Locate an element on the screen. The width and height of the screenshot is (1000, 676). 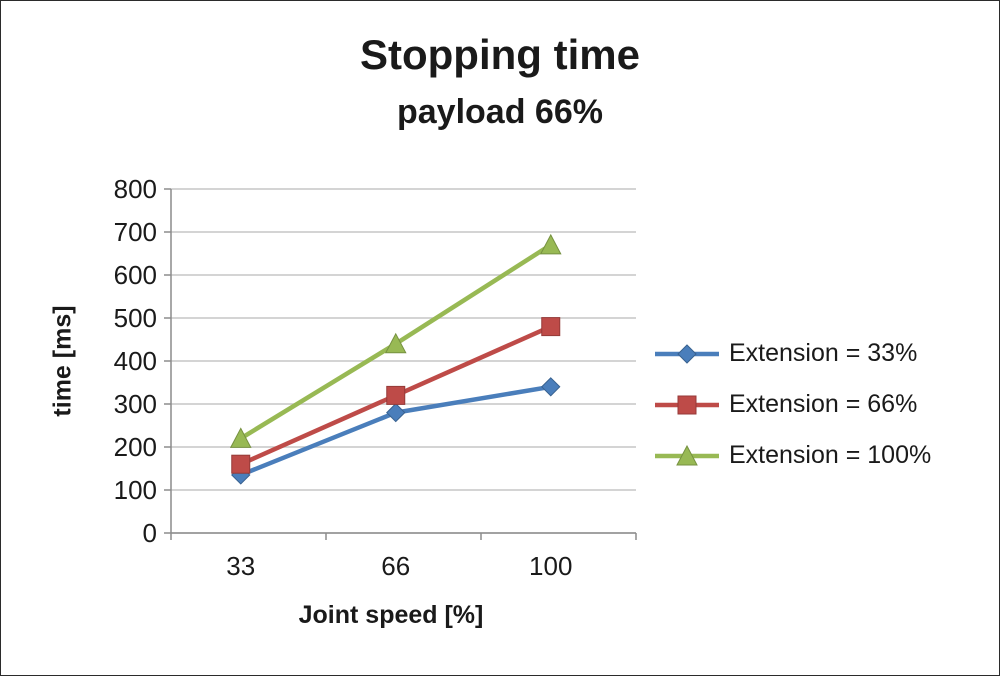
legend-item: Extension = 66% is located at coordinates (792, 404).